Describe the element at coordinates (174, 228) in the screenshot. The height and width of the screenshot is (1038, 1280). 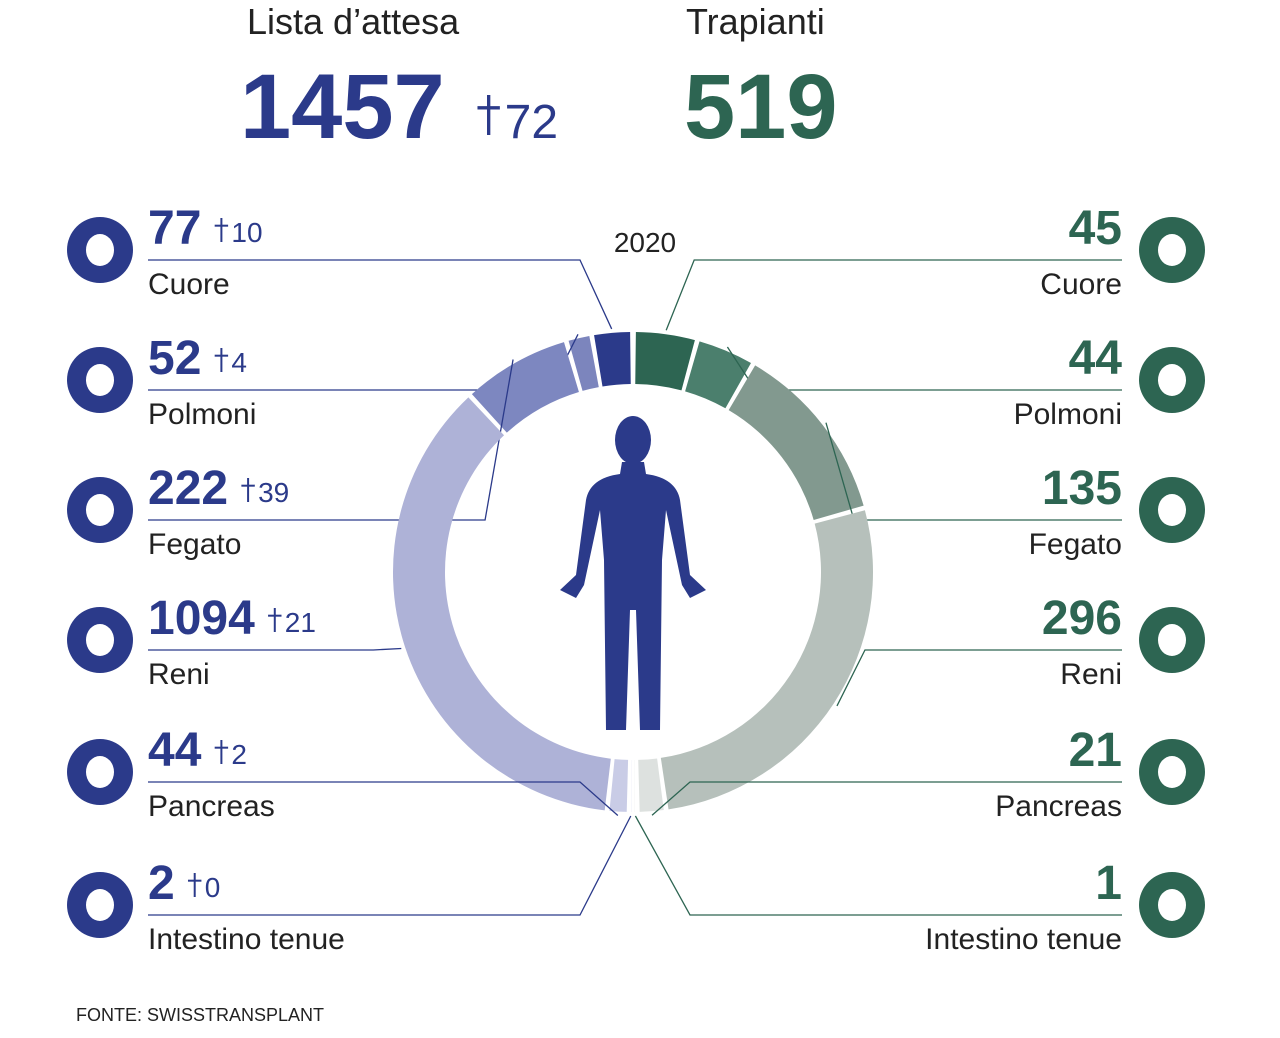
I see `organ-value: 77` at that location.